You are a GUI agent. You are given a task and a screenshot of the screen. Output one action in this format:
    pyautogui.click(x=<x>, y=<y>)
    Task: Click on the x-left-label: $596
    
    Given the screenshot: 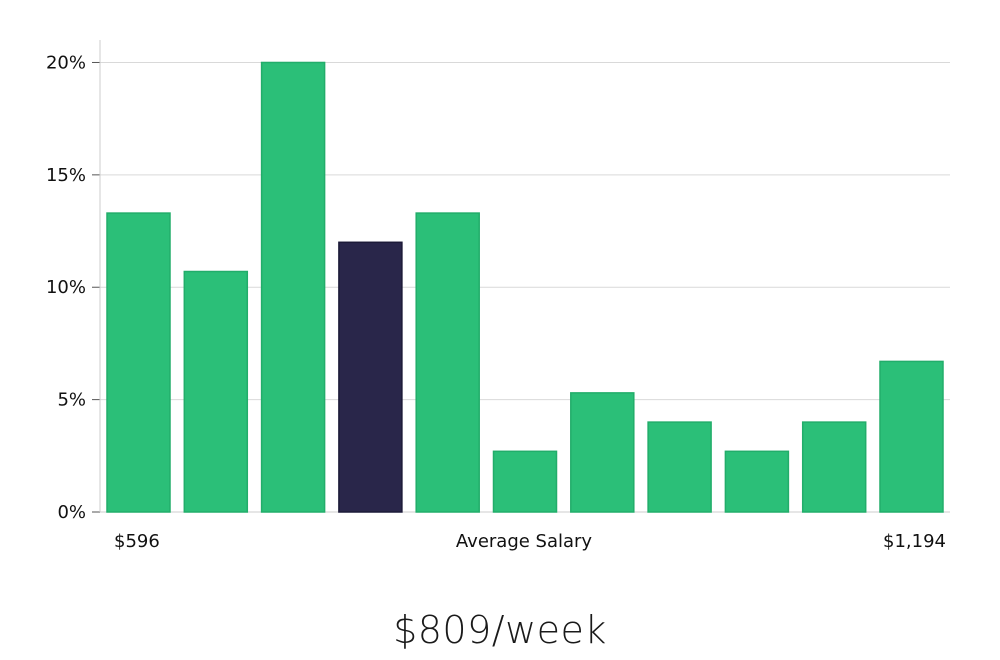 What is the action you would take?
    pyautogui.click(x=137, y=541)
    